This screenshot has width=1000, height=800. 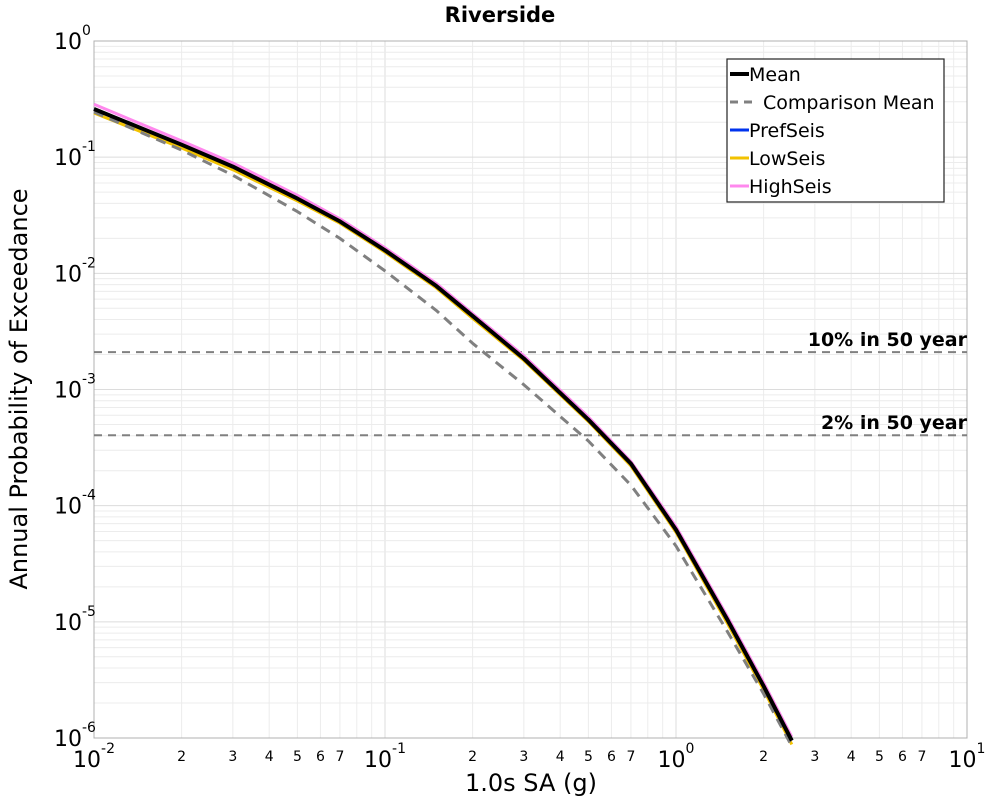 I want to click on reference-line-label: 2% in 50 year, so click(x=894, y=423).